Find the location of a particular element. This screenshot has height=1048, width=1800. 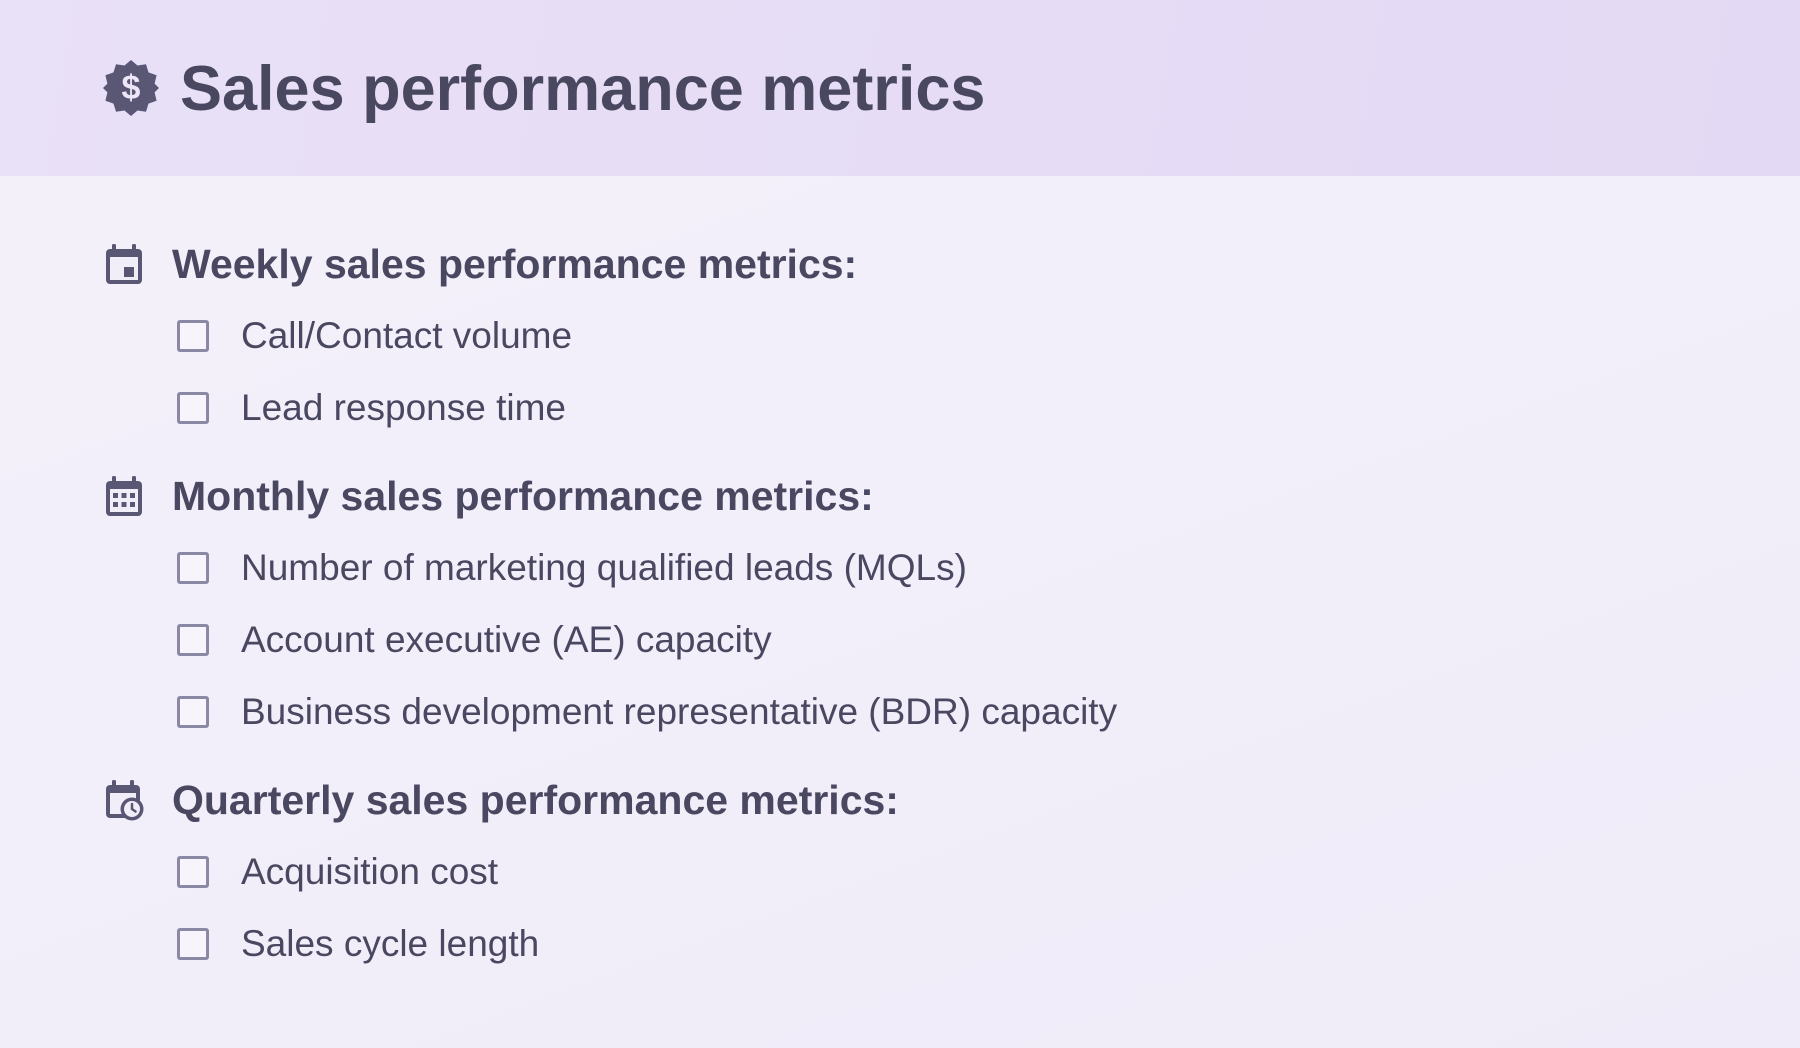

calendar-event-icon is located at coordinates (124, 264).